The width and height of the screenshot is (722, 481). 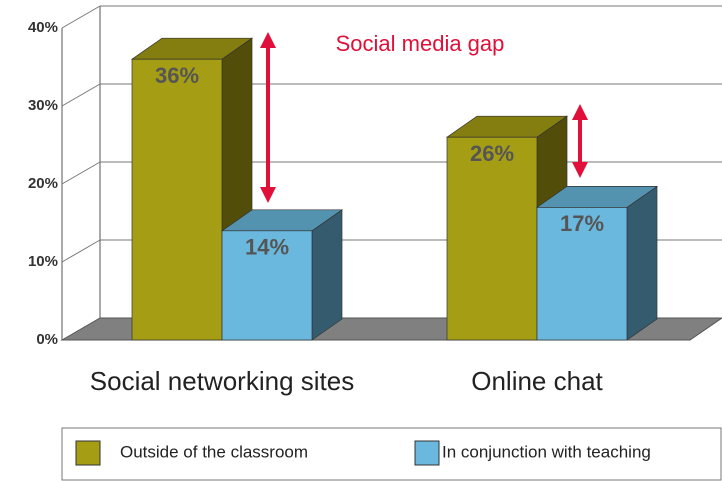 What do you see at coordinates (43, 27) in the screenshot?
I see `y-tick-label: 40%` at bounding box center [43, 27].